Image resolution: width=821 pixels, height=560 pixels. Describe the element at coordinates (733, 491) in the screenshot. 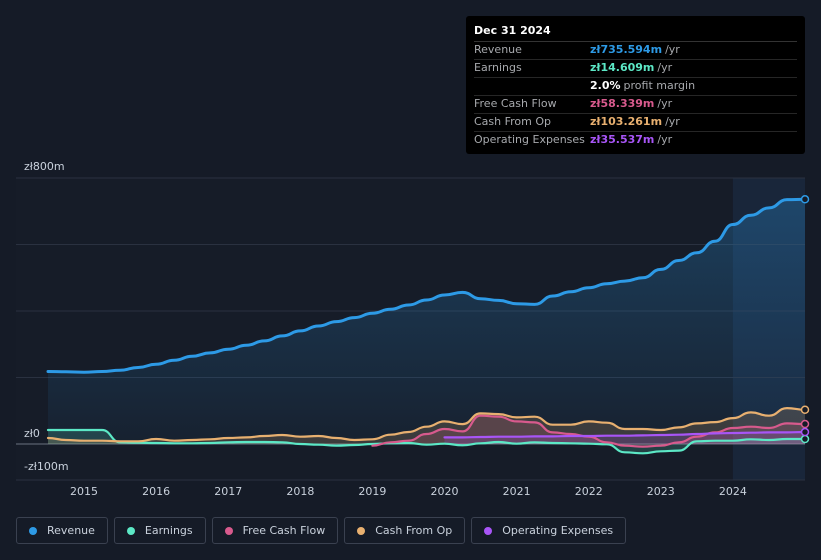

I see `x-tick-label: 2024` at that location.